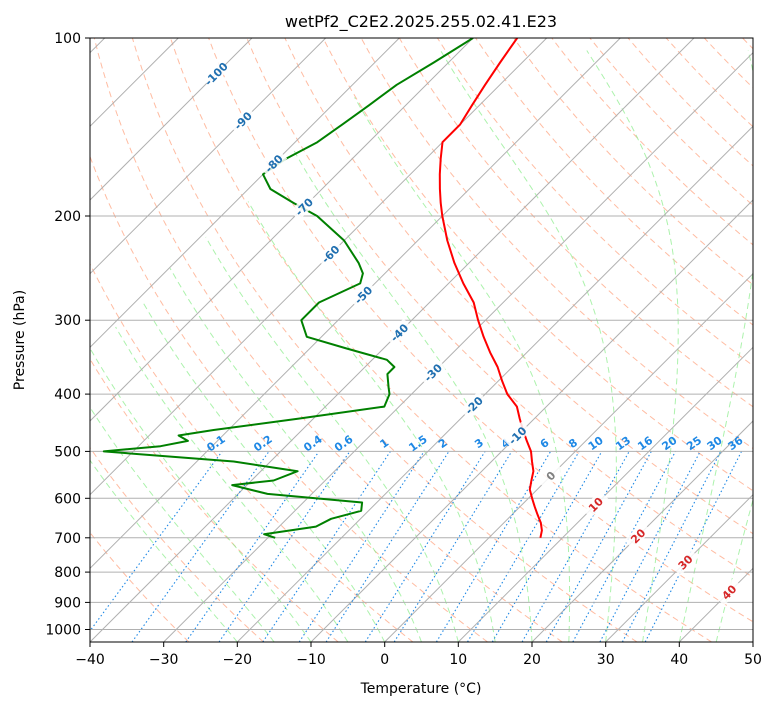 This screenshot has height=708, width=775. What do you see at coordinates (443, 443) in the screenshot?
I see `mixing-ratio-label: 2` at bounding box center [443, 443].